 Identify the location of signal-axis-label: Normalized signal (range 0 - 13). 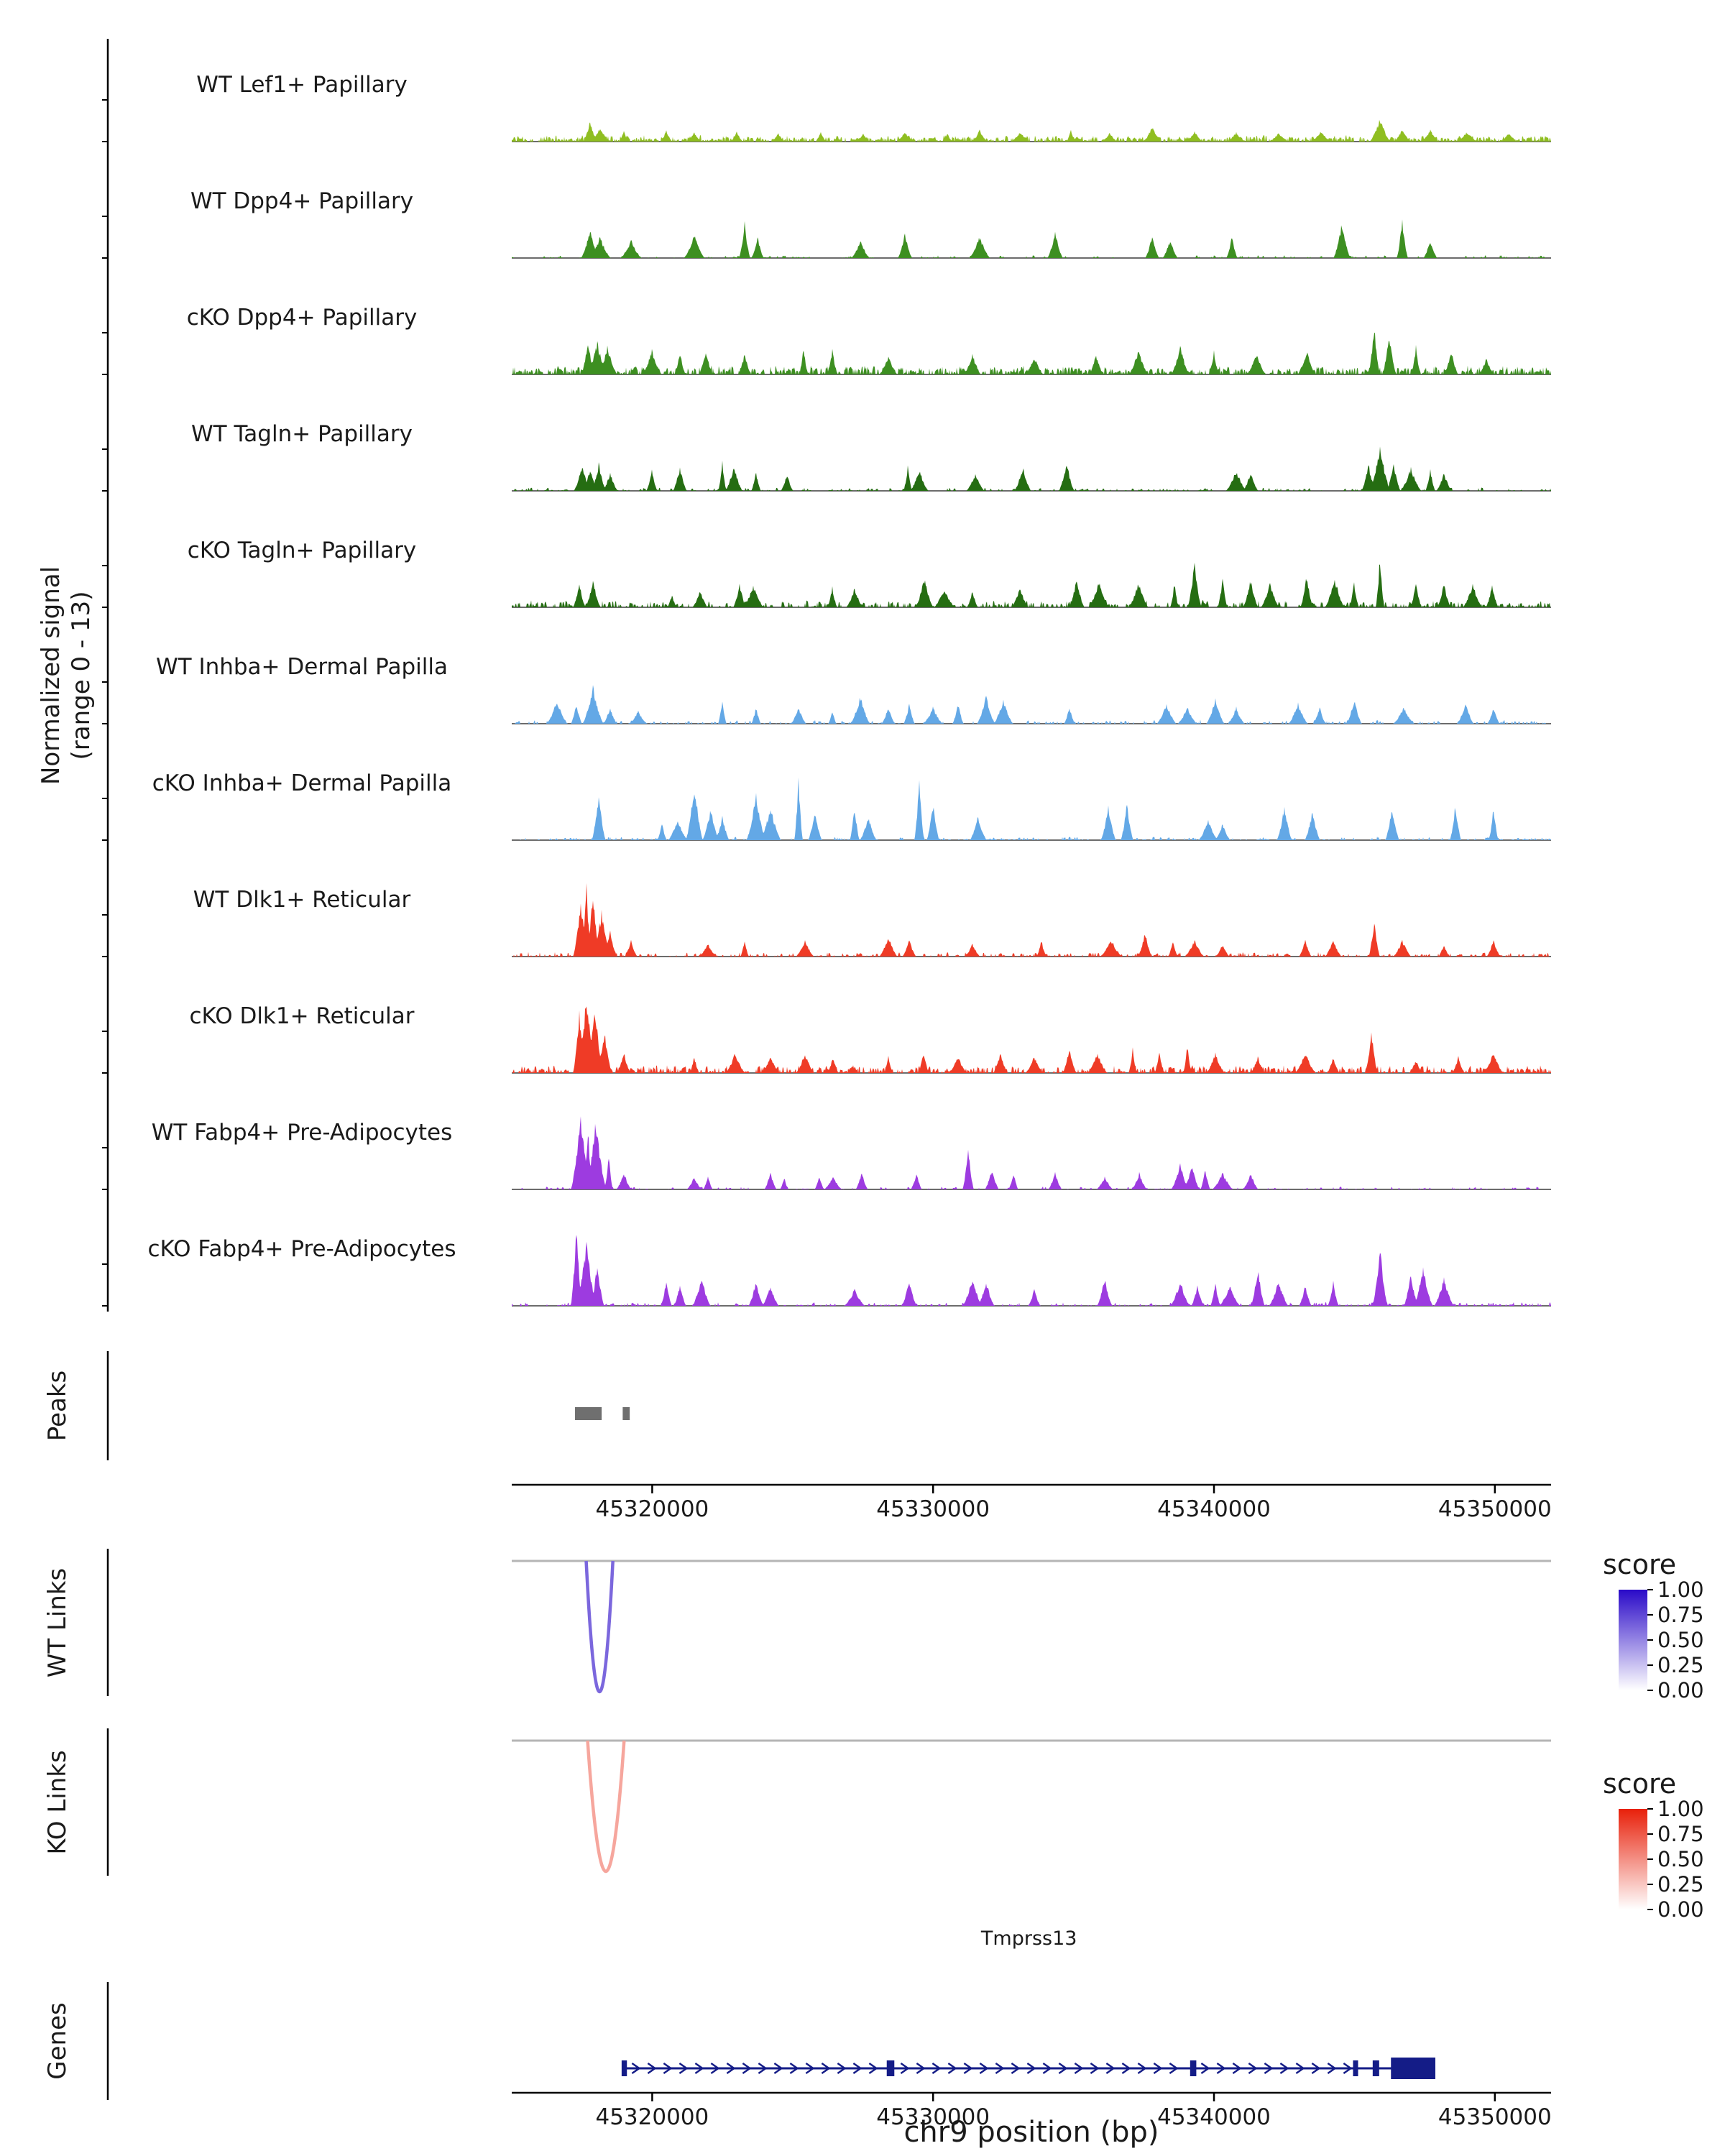
(66, 675).